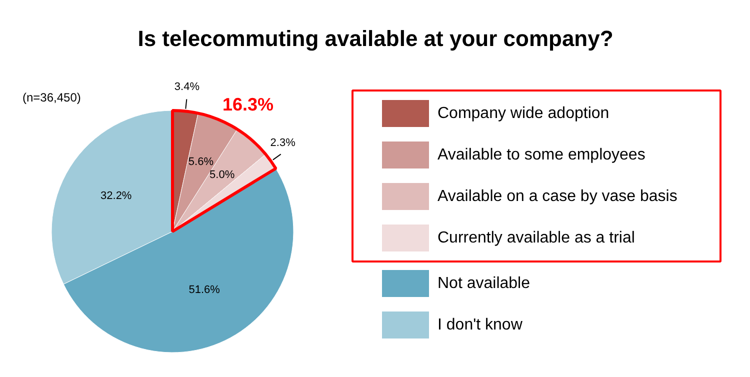  What do you see at coordinates (51, 97) in the screenshot?
I see `text: (n=36,450)` at bounding box center [51, 97].